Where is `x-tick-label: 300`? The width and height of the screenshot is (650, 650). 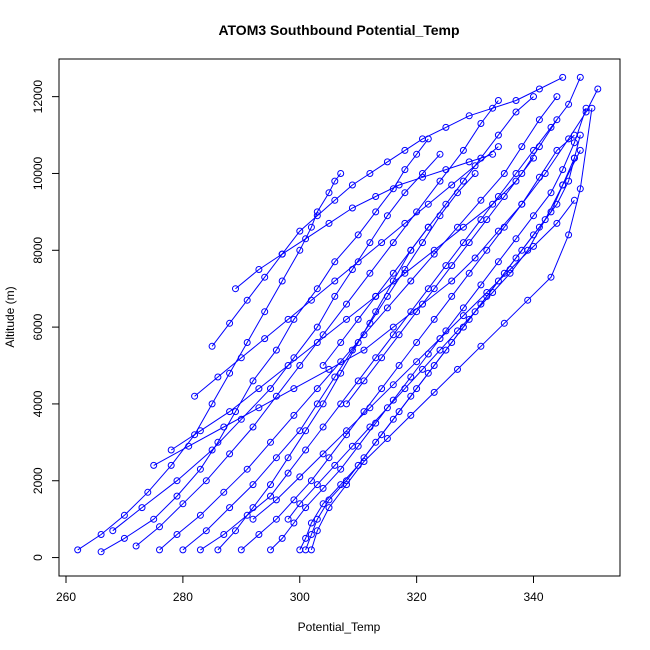 x-tick-label: 300 is located at coordinates (300, 597).